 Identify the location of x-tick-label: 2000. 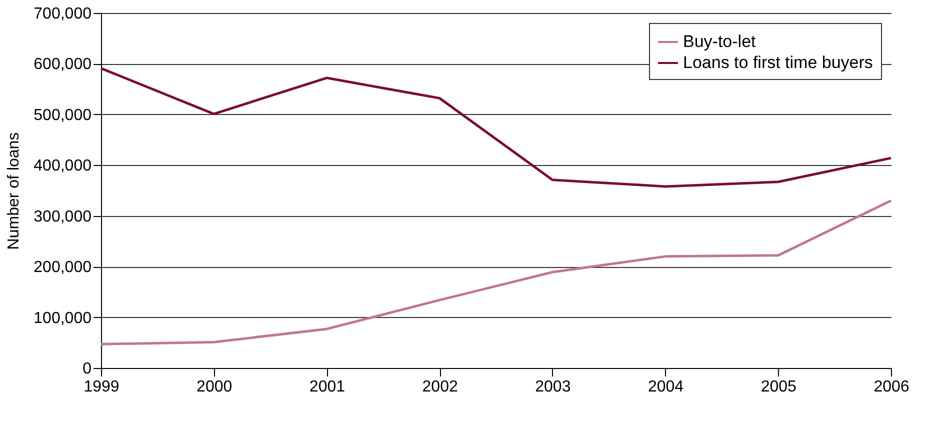
(214, 387).